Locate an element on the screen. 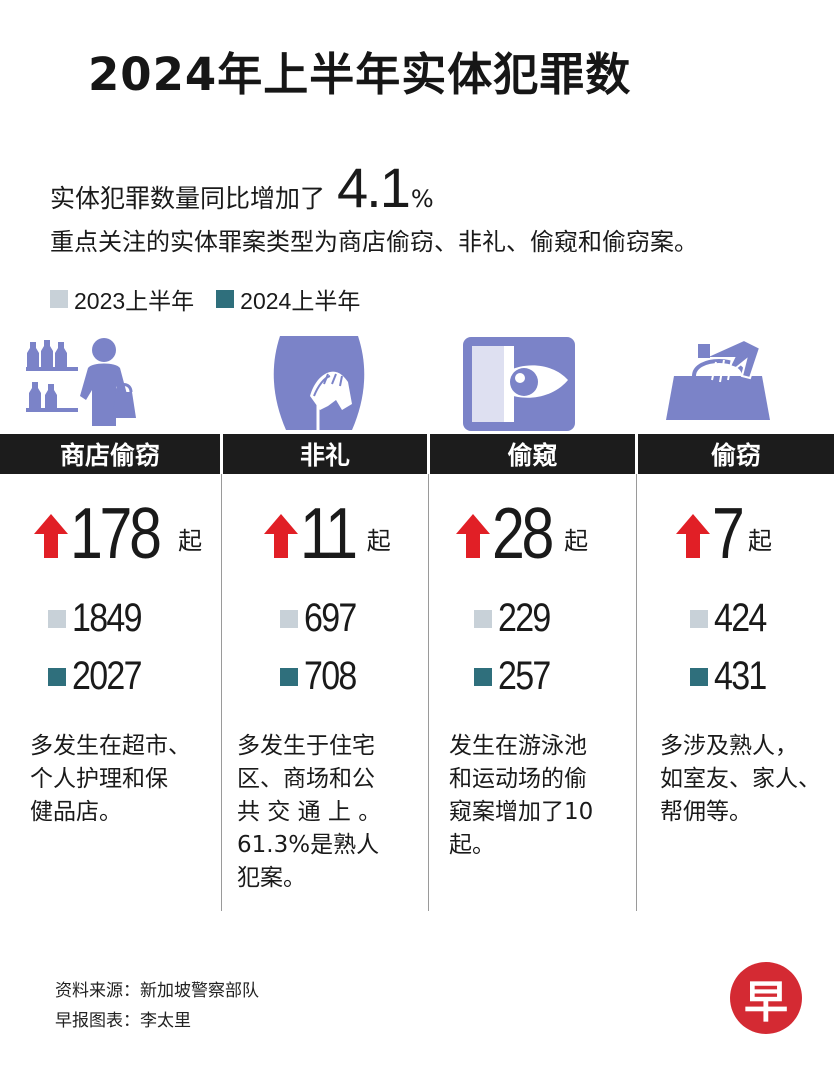  value-text: 2027 is located at coordinates (107, 676).